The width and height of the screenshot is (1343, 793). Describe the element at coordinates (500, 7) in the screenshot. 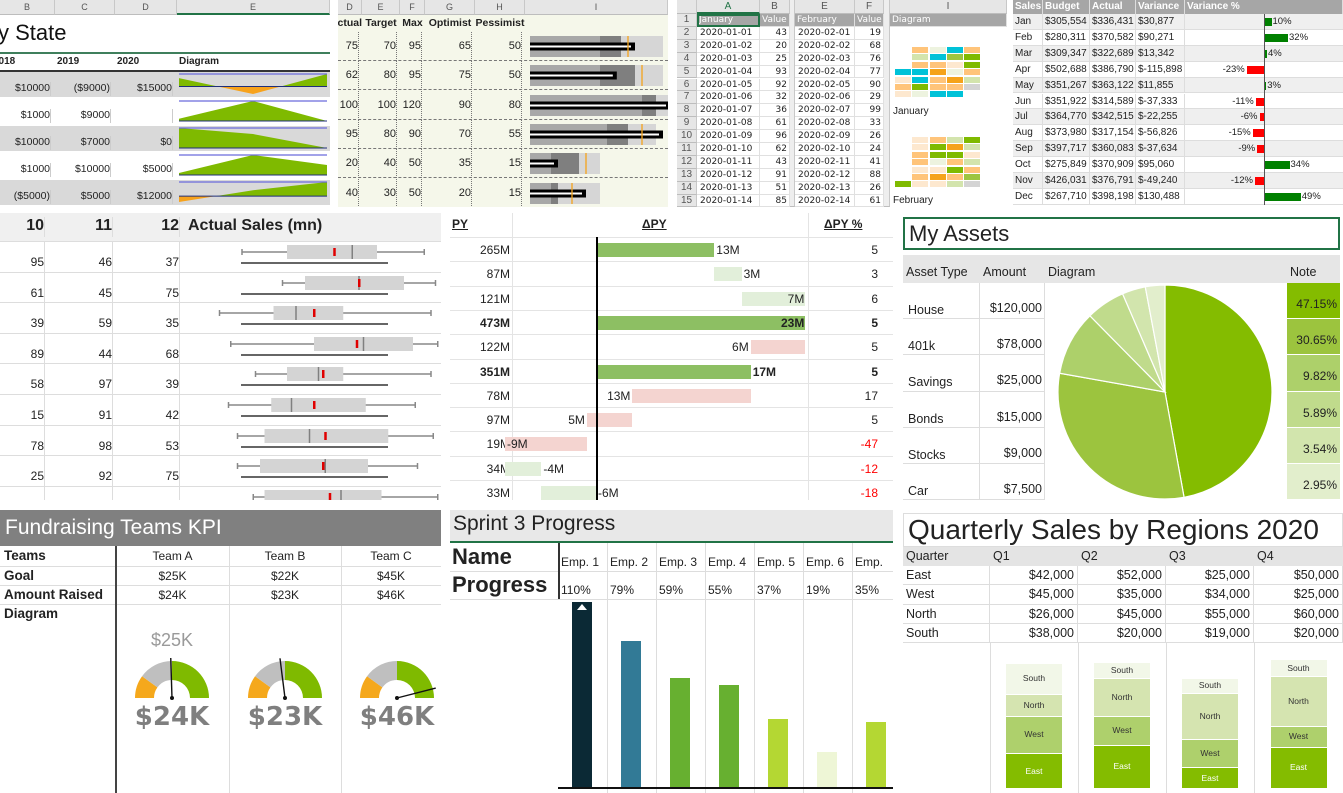

I see `column-header: H` at that location.